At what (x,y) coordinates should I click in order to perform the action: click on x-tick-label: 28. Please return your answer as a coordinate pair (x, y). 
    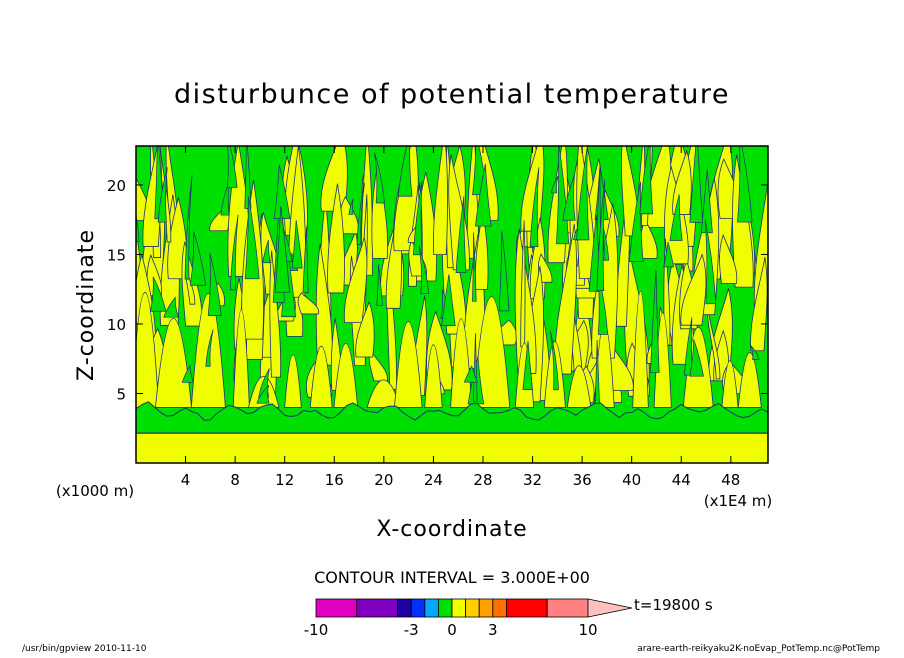
    Looking at the image, I should click on (482, 480).